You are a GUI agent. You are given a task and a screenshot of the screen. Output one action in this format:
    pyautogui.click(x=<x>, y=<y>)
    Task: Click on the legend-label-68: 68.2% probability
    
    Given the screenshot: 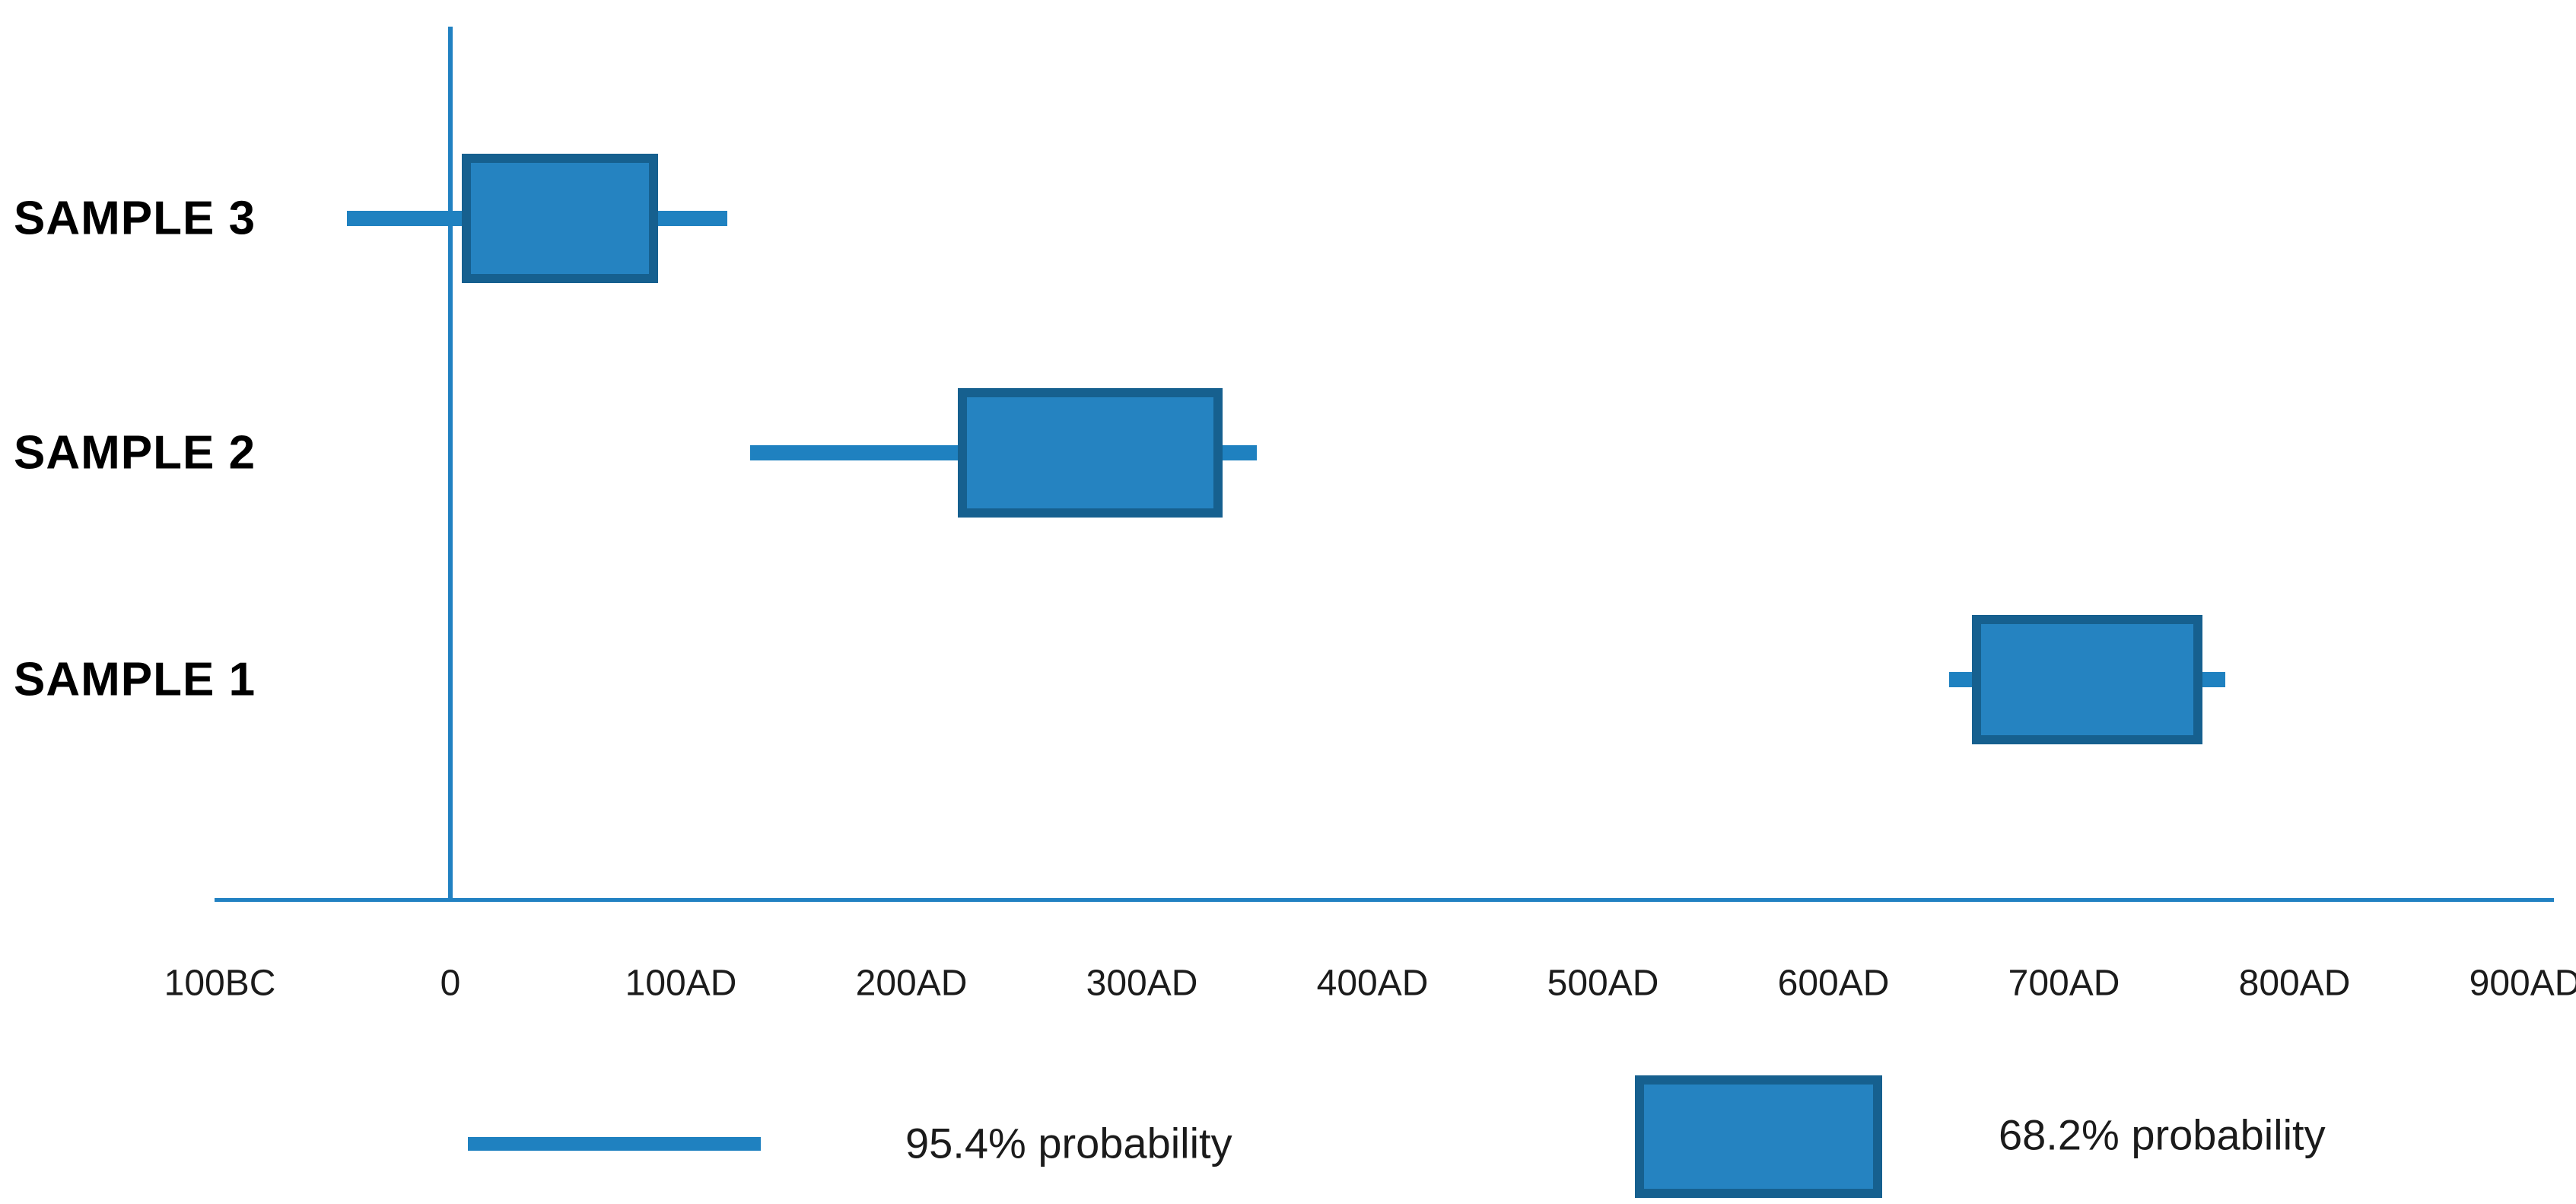 What is the action you would take?
    pyautogui.click(x=2162, y=1134)
    